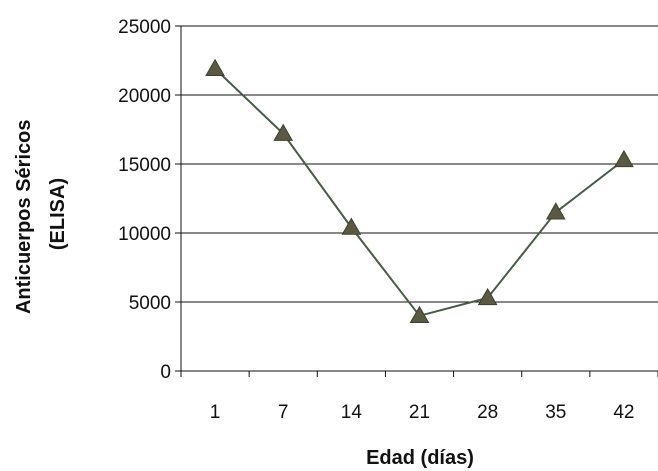 This screenshot has width=658, height=471. I want to click on y-tick-labels: 0 5000 10000 15000 20000 25000, so click(144, 200).